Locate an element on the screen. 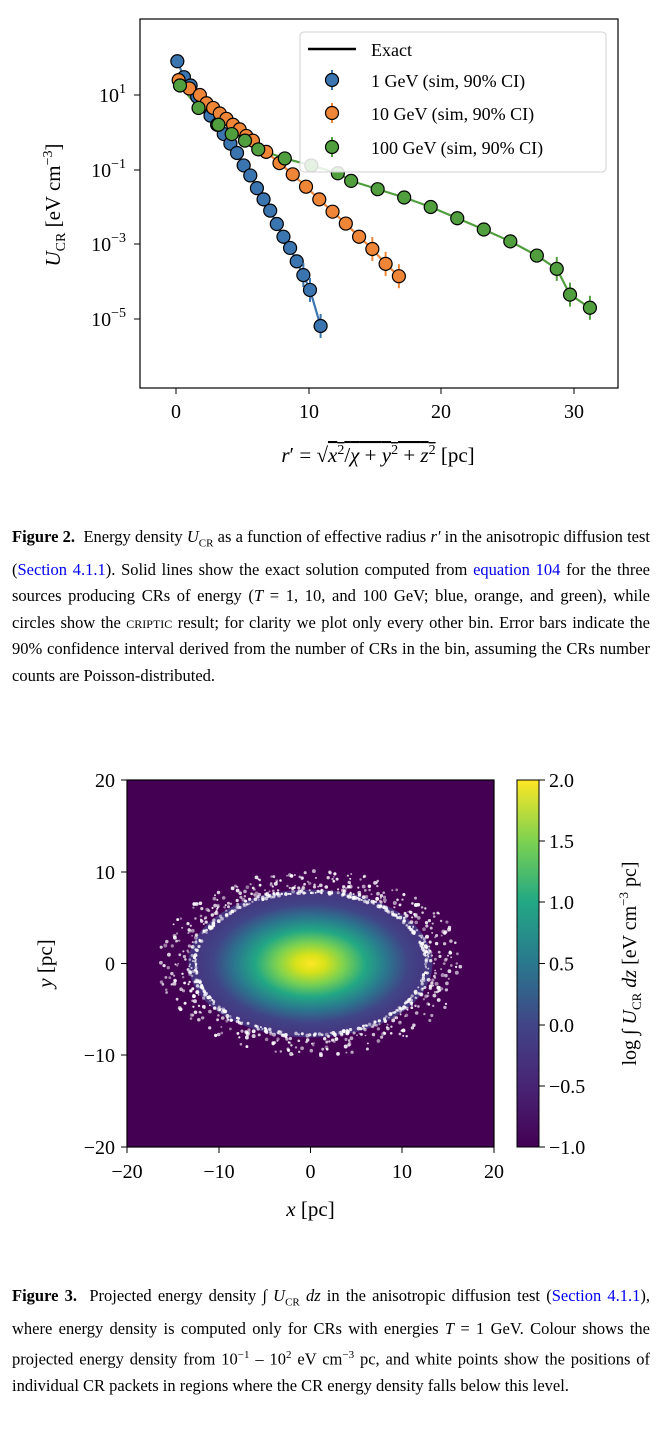  y-tick-label: −10 is located at coordinates (99, 1056).